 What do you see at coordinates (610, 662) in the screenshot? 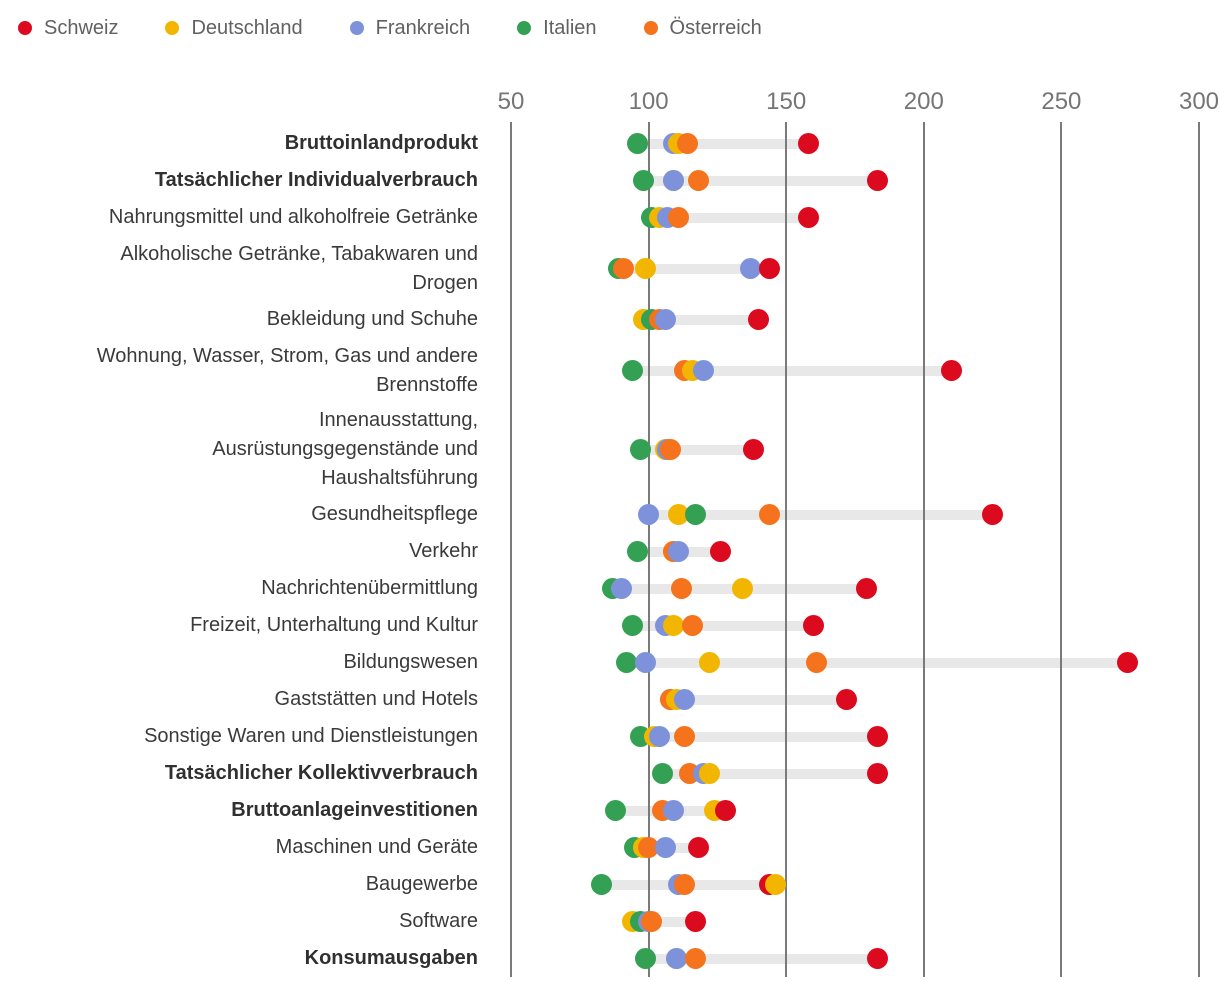
I see `row-bildungswesen: Bildungswesen` at bounding box center [610, 662].